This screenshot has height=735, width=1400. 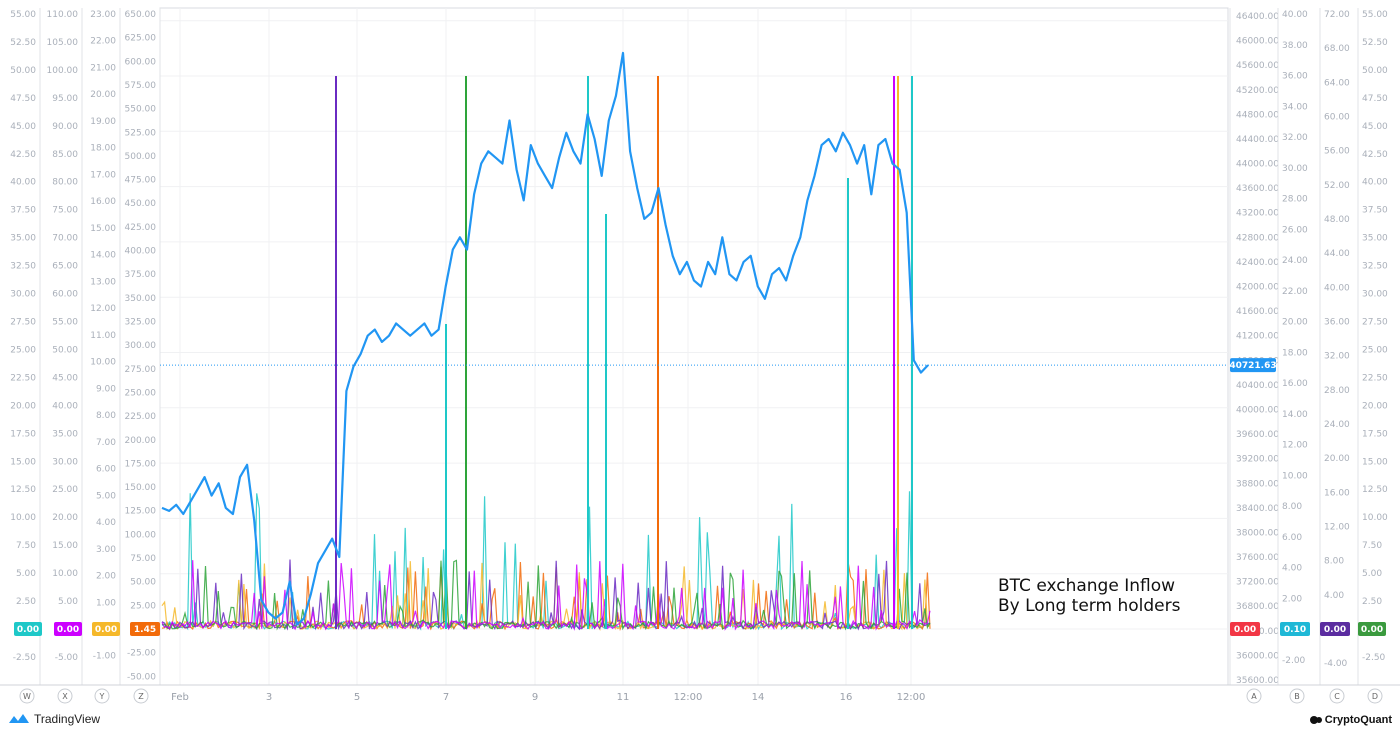 What do you see at coordinates (1337, 152) in the screenshot?
I see `y-tick-label: 56.00` at bounding box center [1337, 152].